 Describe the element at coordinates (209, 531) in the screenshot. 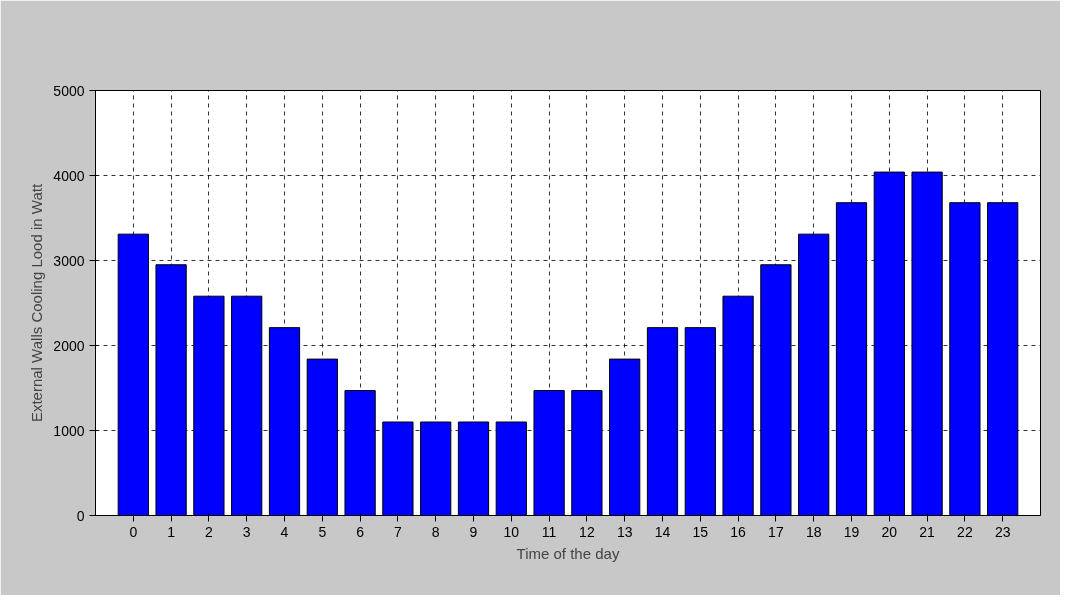

I see `x-tick-label: 2` at that location.